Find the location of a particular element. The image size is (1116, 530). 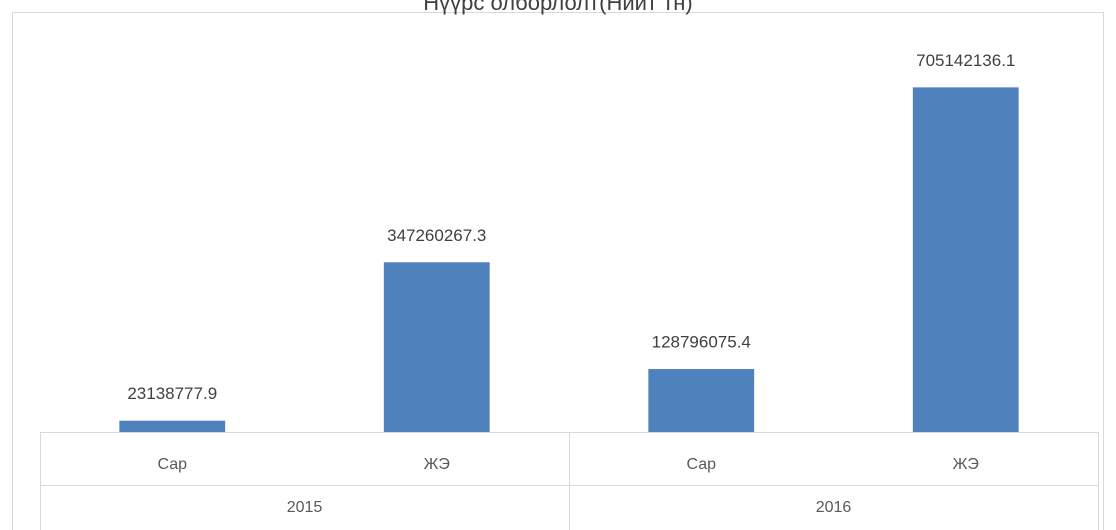

group-label: 2016 is located at coordinates (834, 507).